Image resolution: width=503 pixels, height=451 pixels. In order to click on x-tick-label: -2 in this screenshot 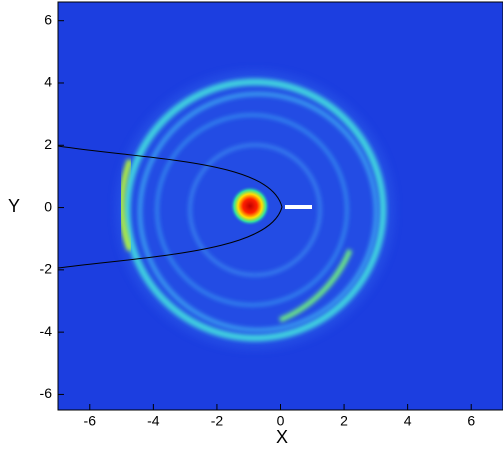, I will do `click(217, 421)`.